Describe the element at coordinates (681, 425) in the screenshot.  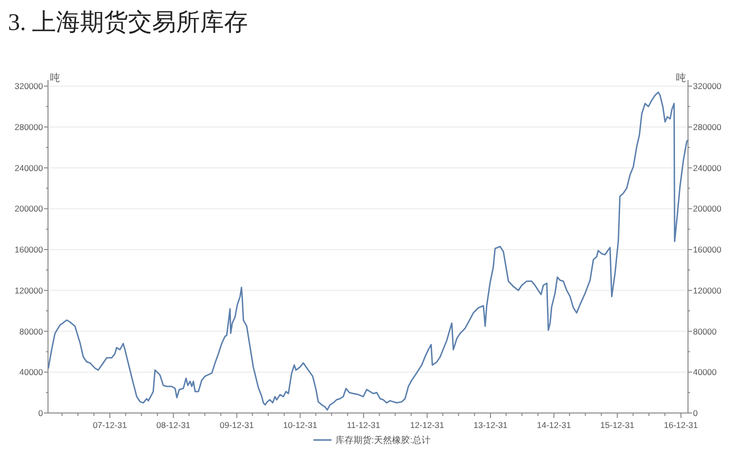
I see `x-tick-label: 16-12-31` at that location.